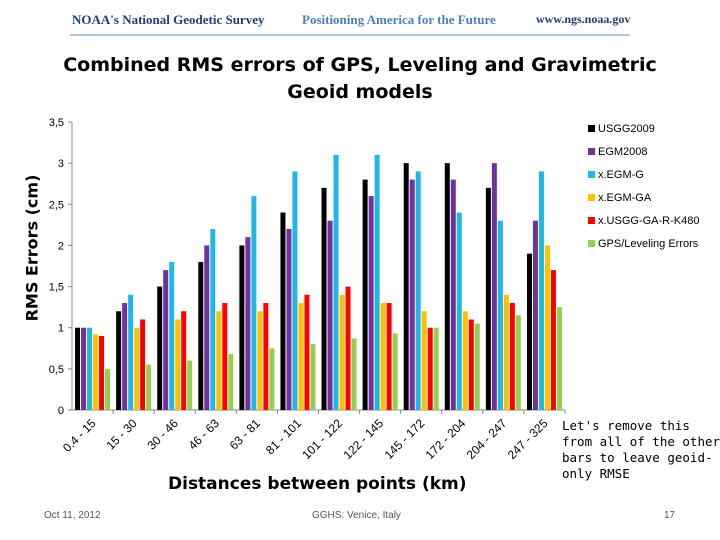 This screenshot has width=720, height=540. What do you see at coordinates (363, 439) in the screenshot?
I see `x-tick-label: 122 - 145` at bounding box center [363, 439].